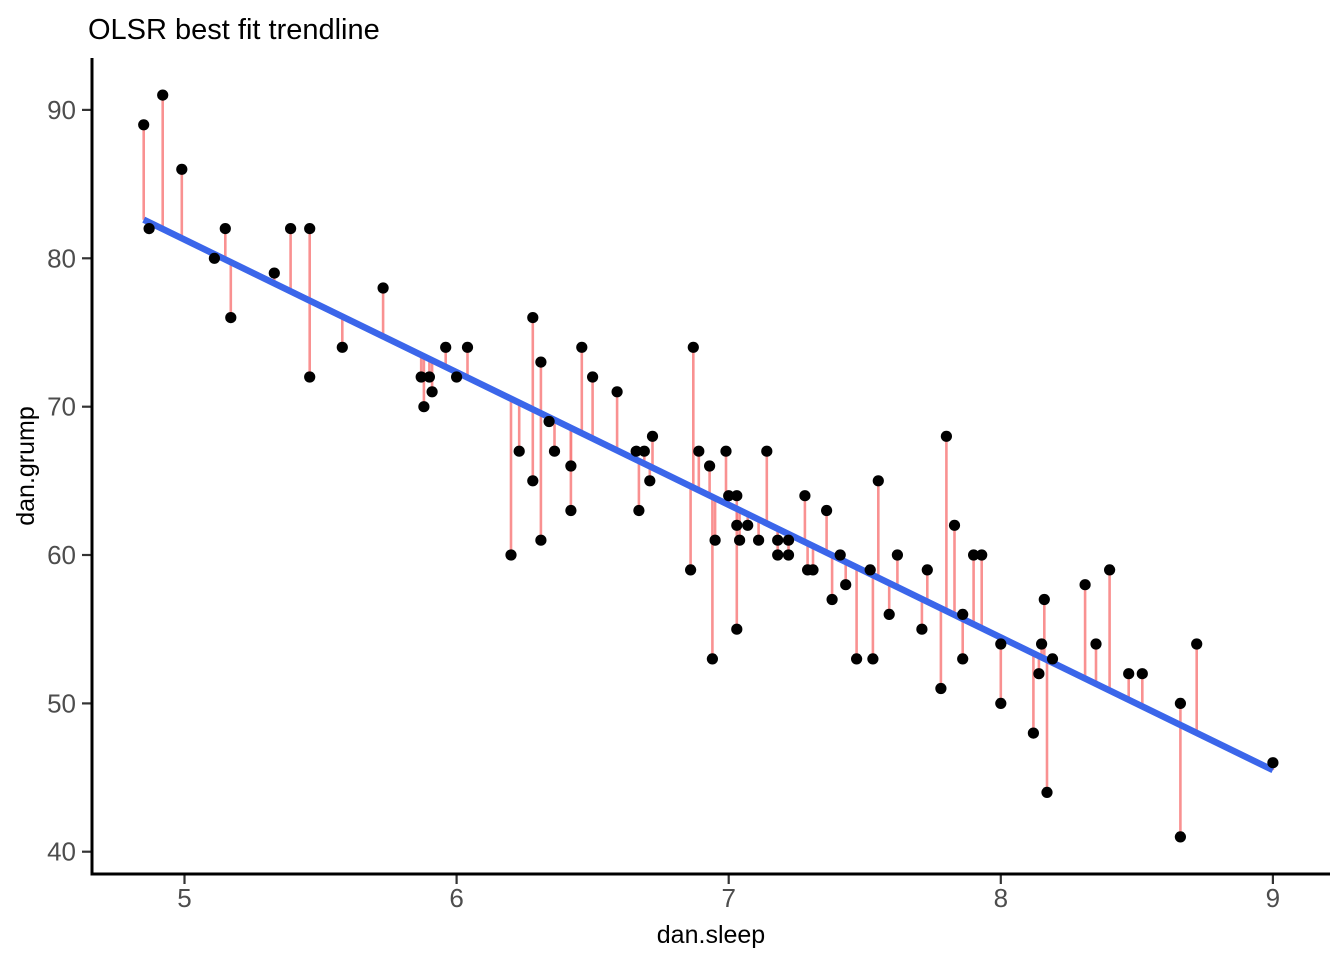 This screenshot has height=960, width=1344. Describe the element at coordinates (61, 852) in the screenshot. I see `y-tick-label: 40` at that location.